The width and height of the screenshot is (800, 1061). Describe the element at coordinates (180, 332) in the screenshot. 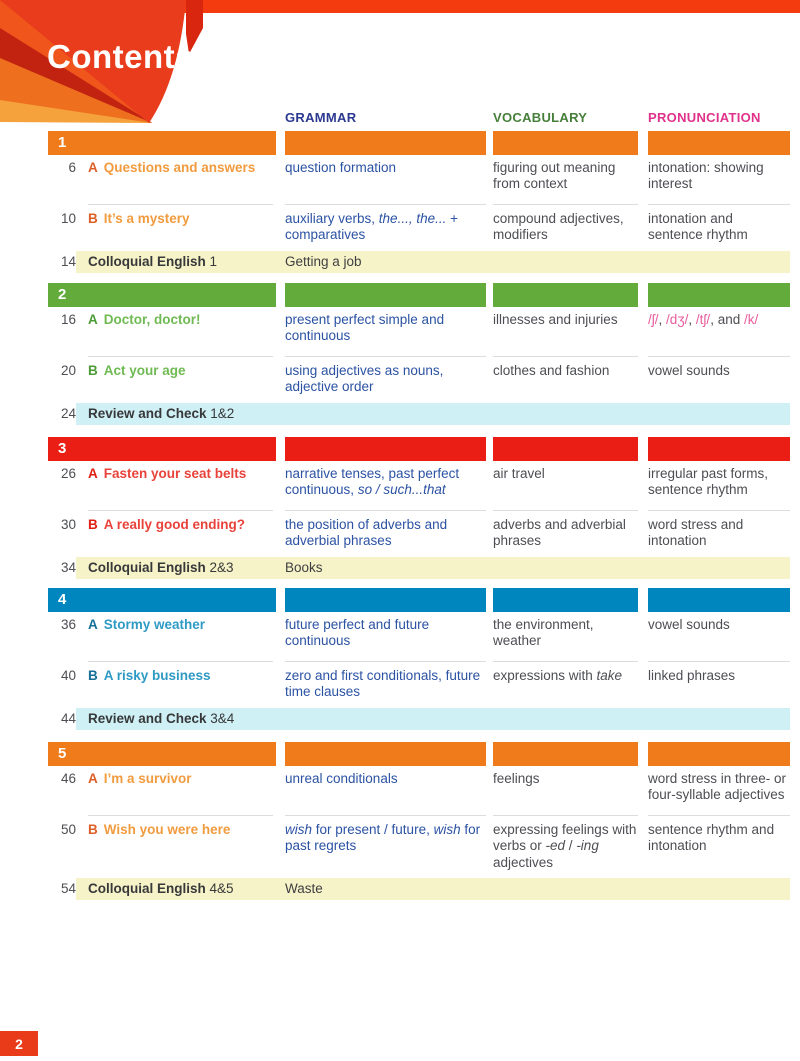

I see `lesson-title-cell: A Doctor, doctor!` at that location.